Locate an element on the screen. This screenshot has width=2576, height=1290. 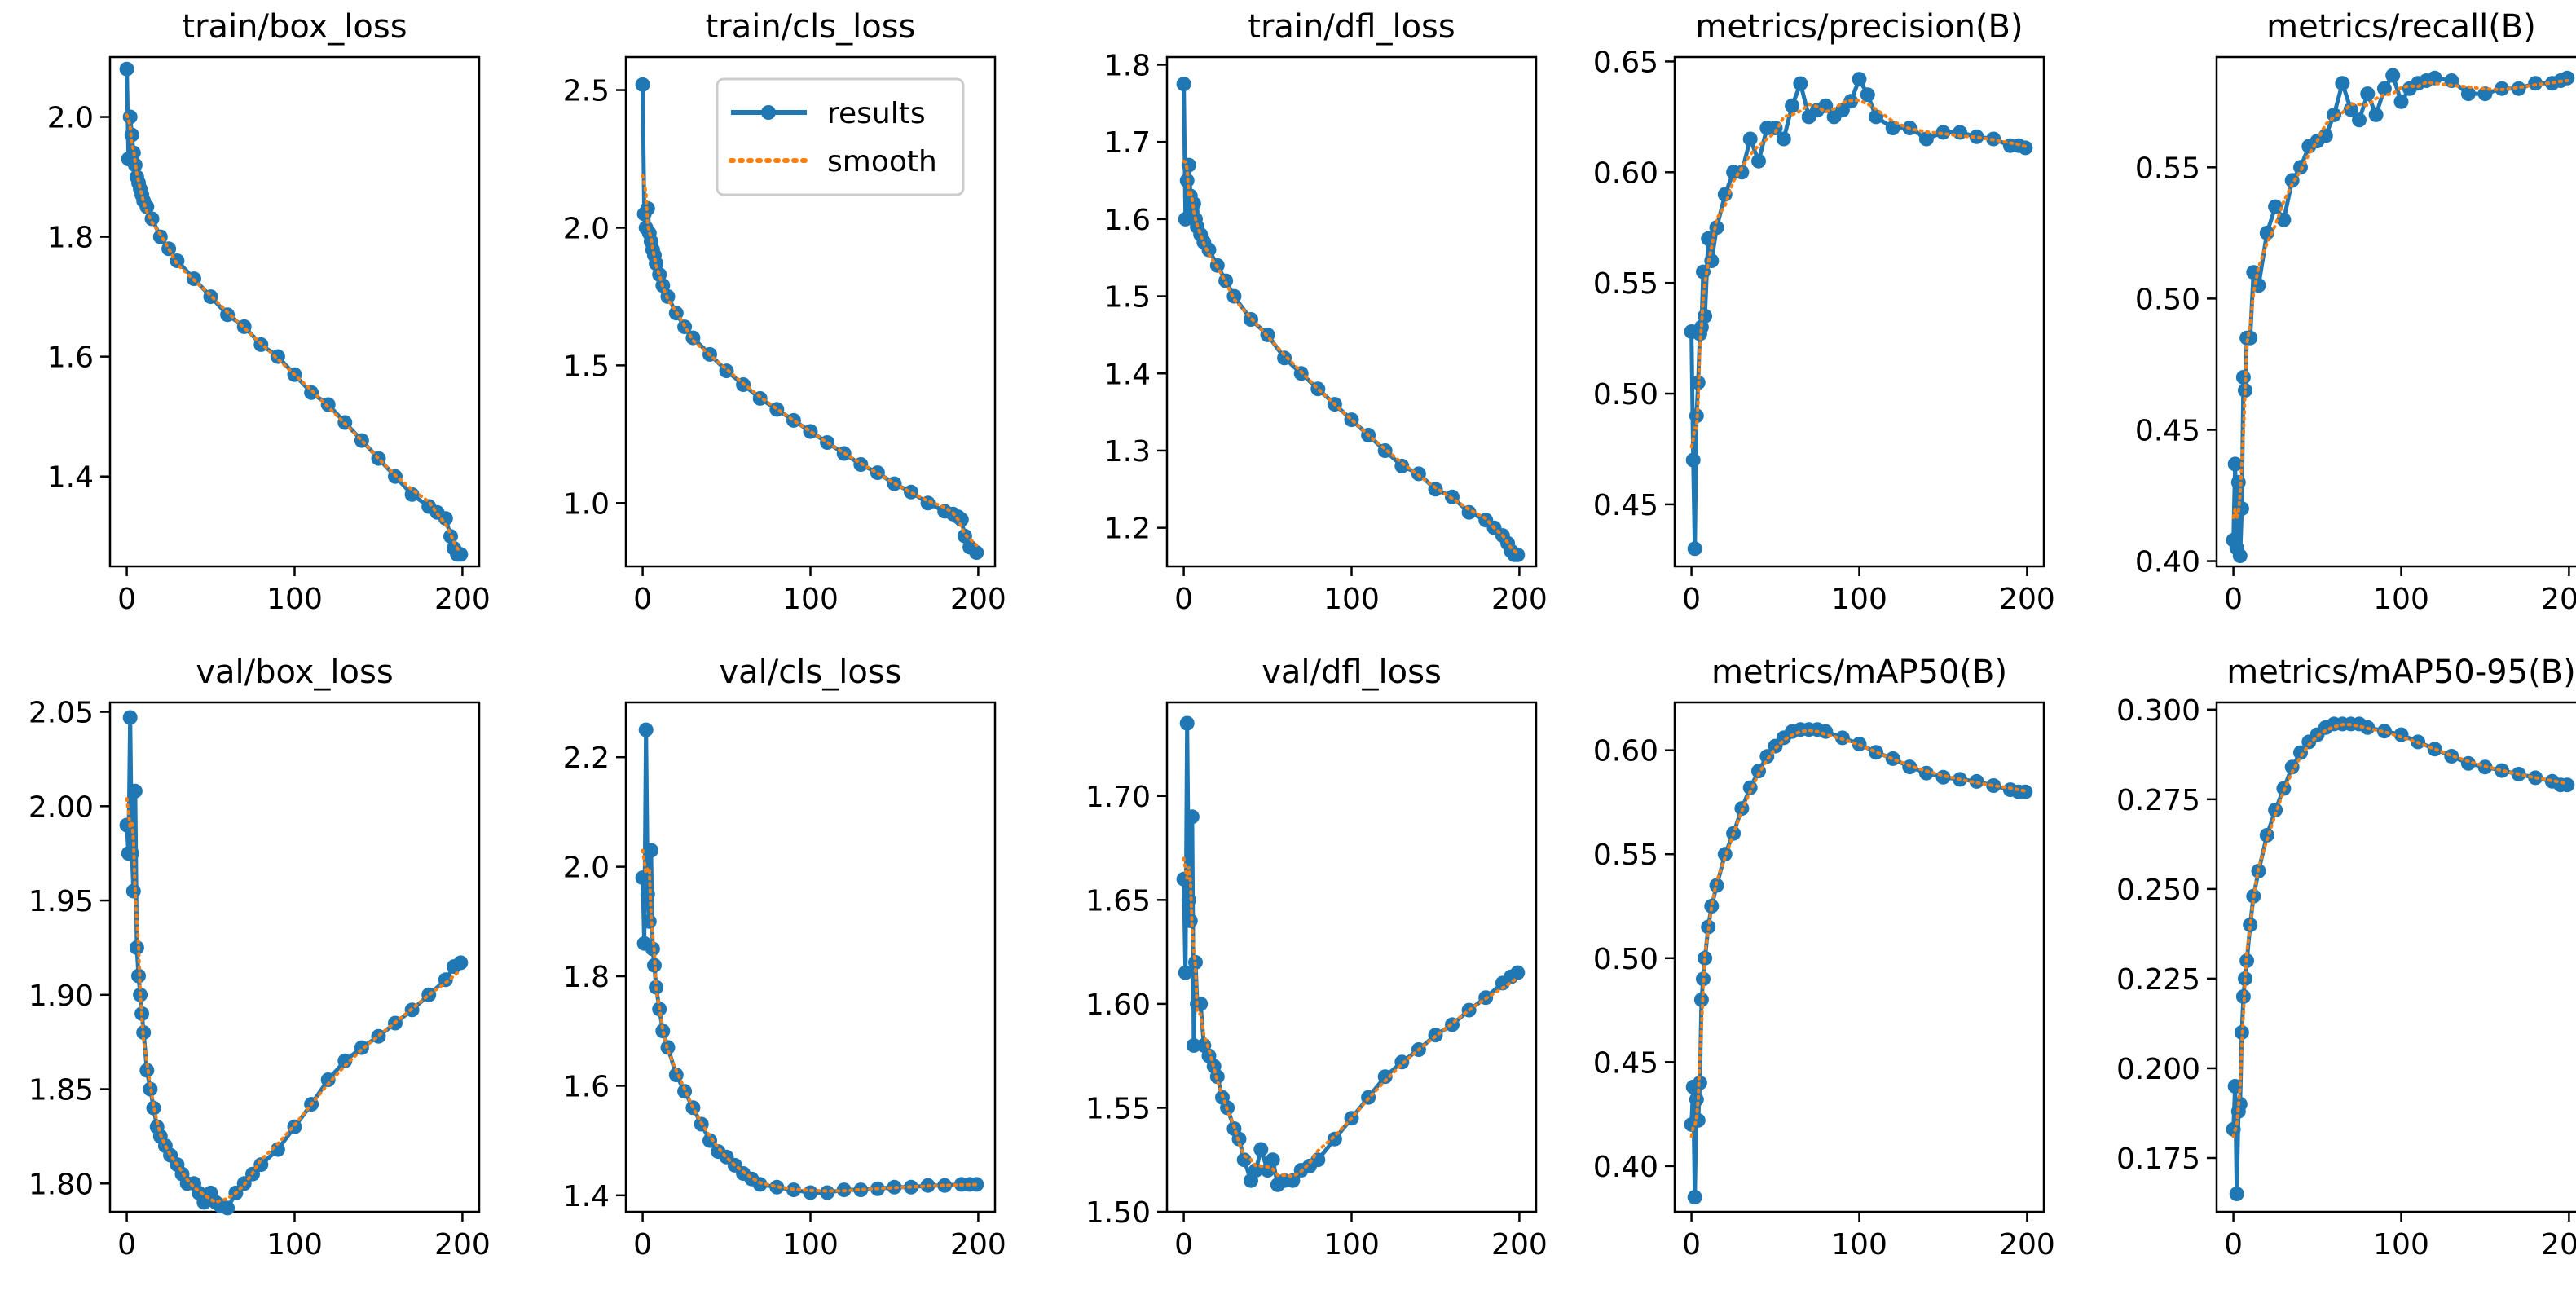
y-tick-label: 1.8 is located at coordinates (587, 977).